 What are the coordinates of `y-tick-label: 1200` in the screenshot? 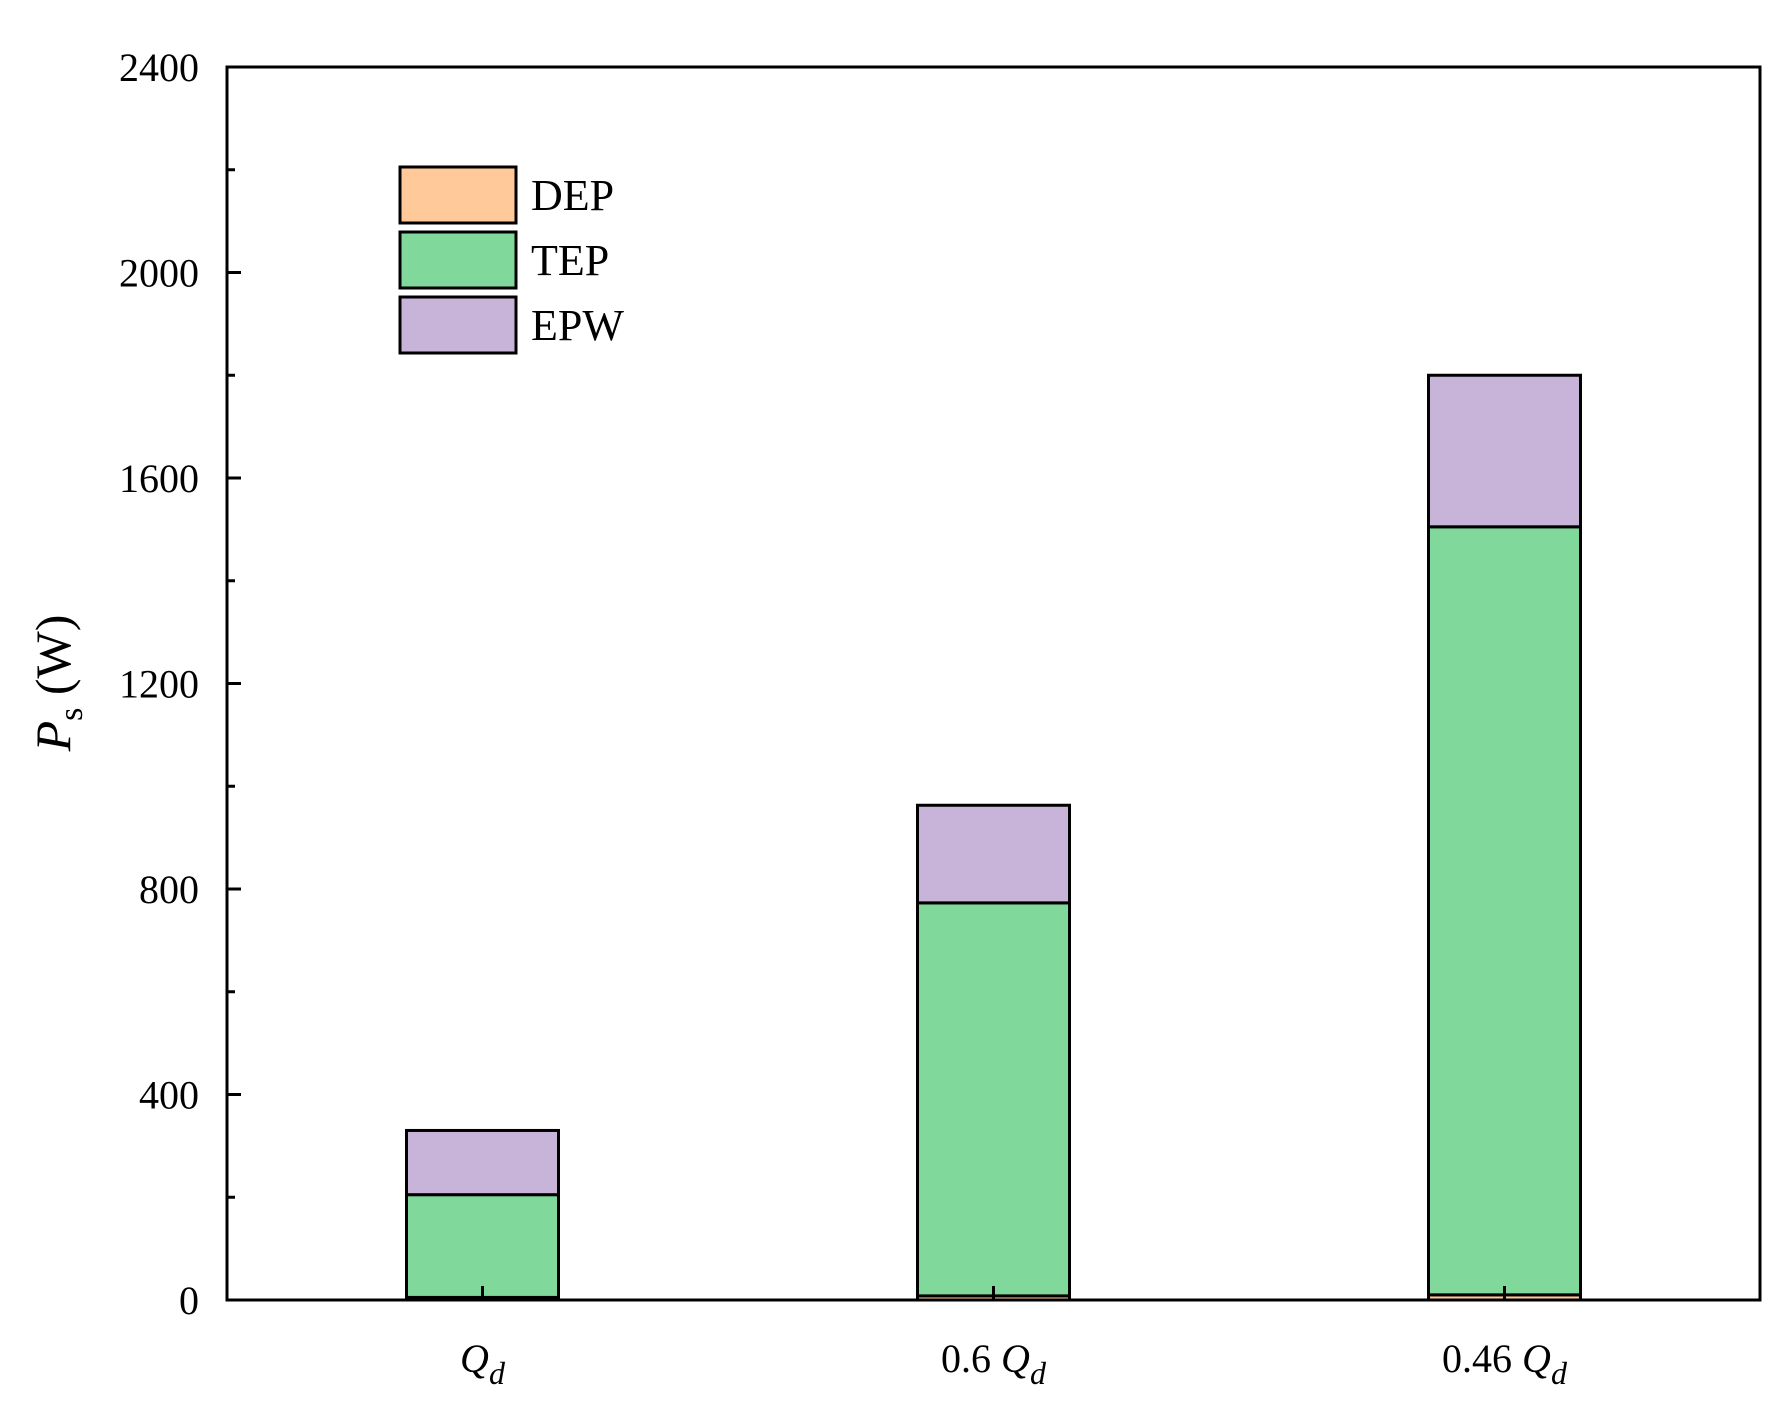 It's located at (159, 684).